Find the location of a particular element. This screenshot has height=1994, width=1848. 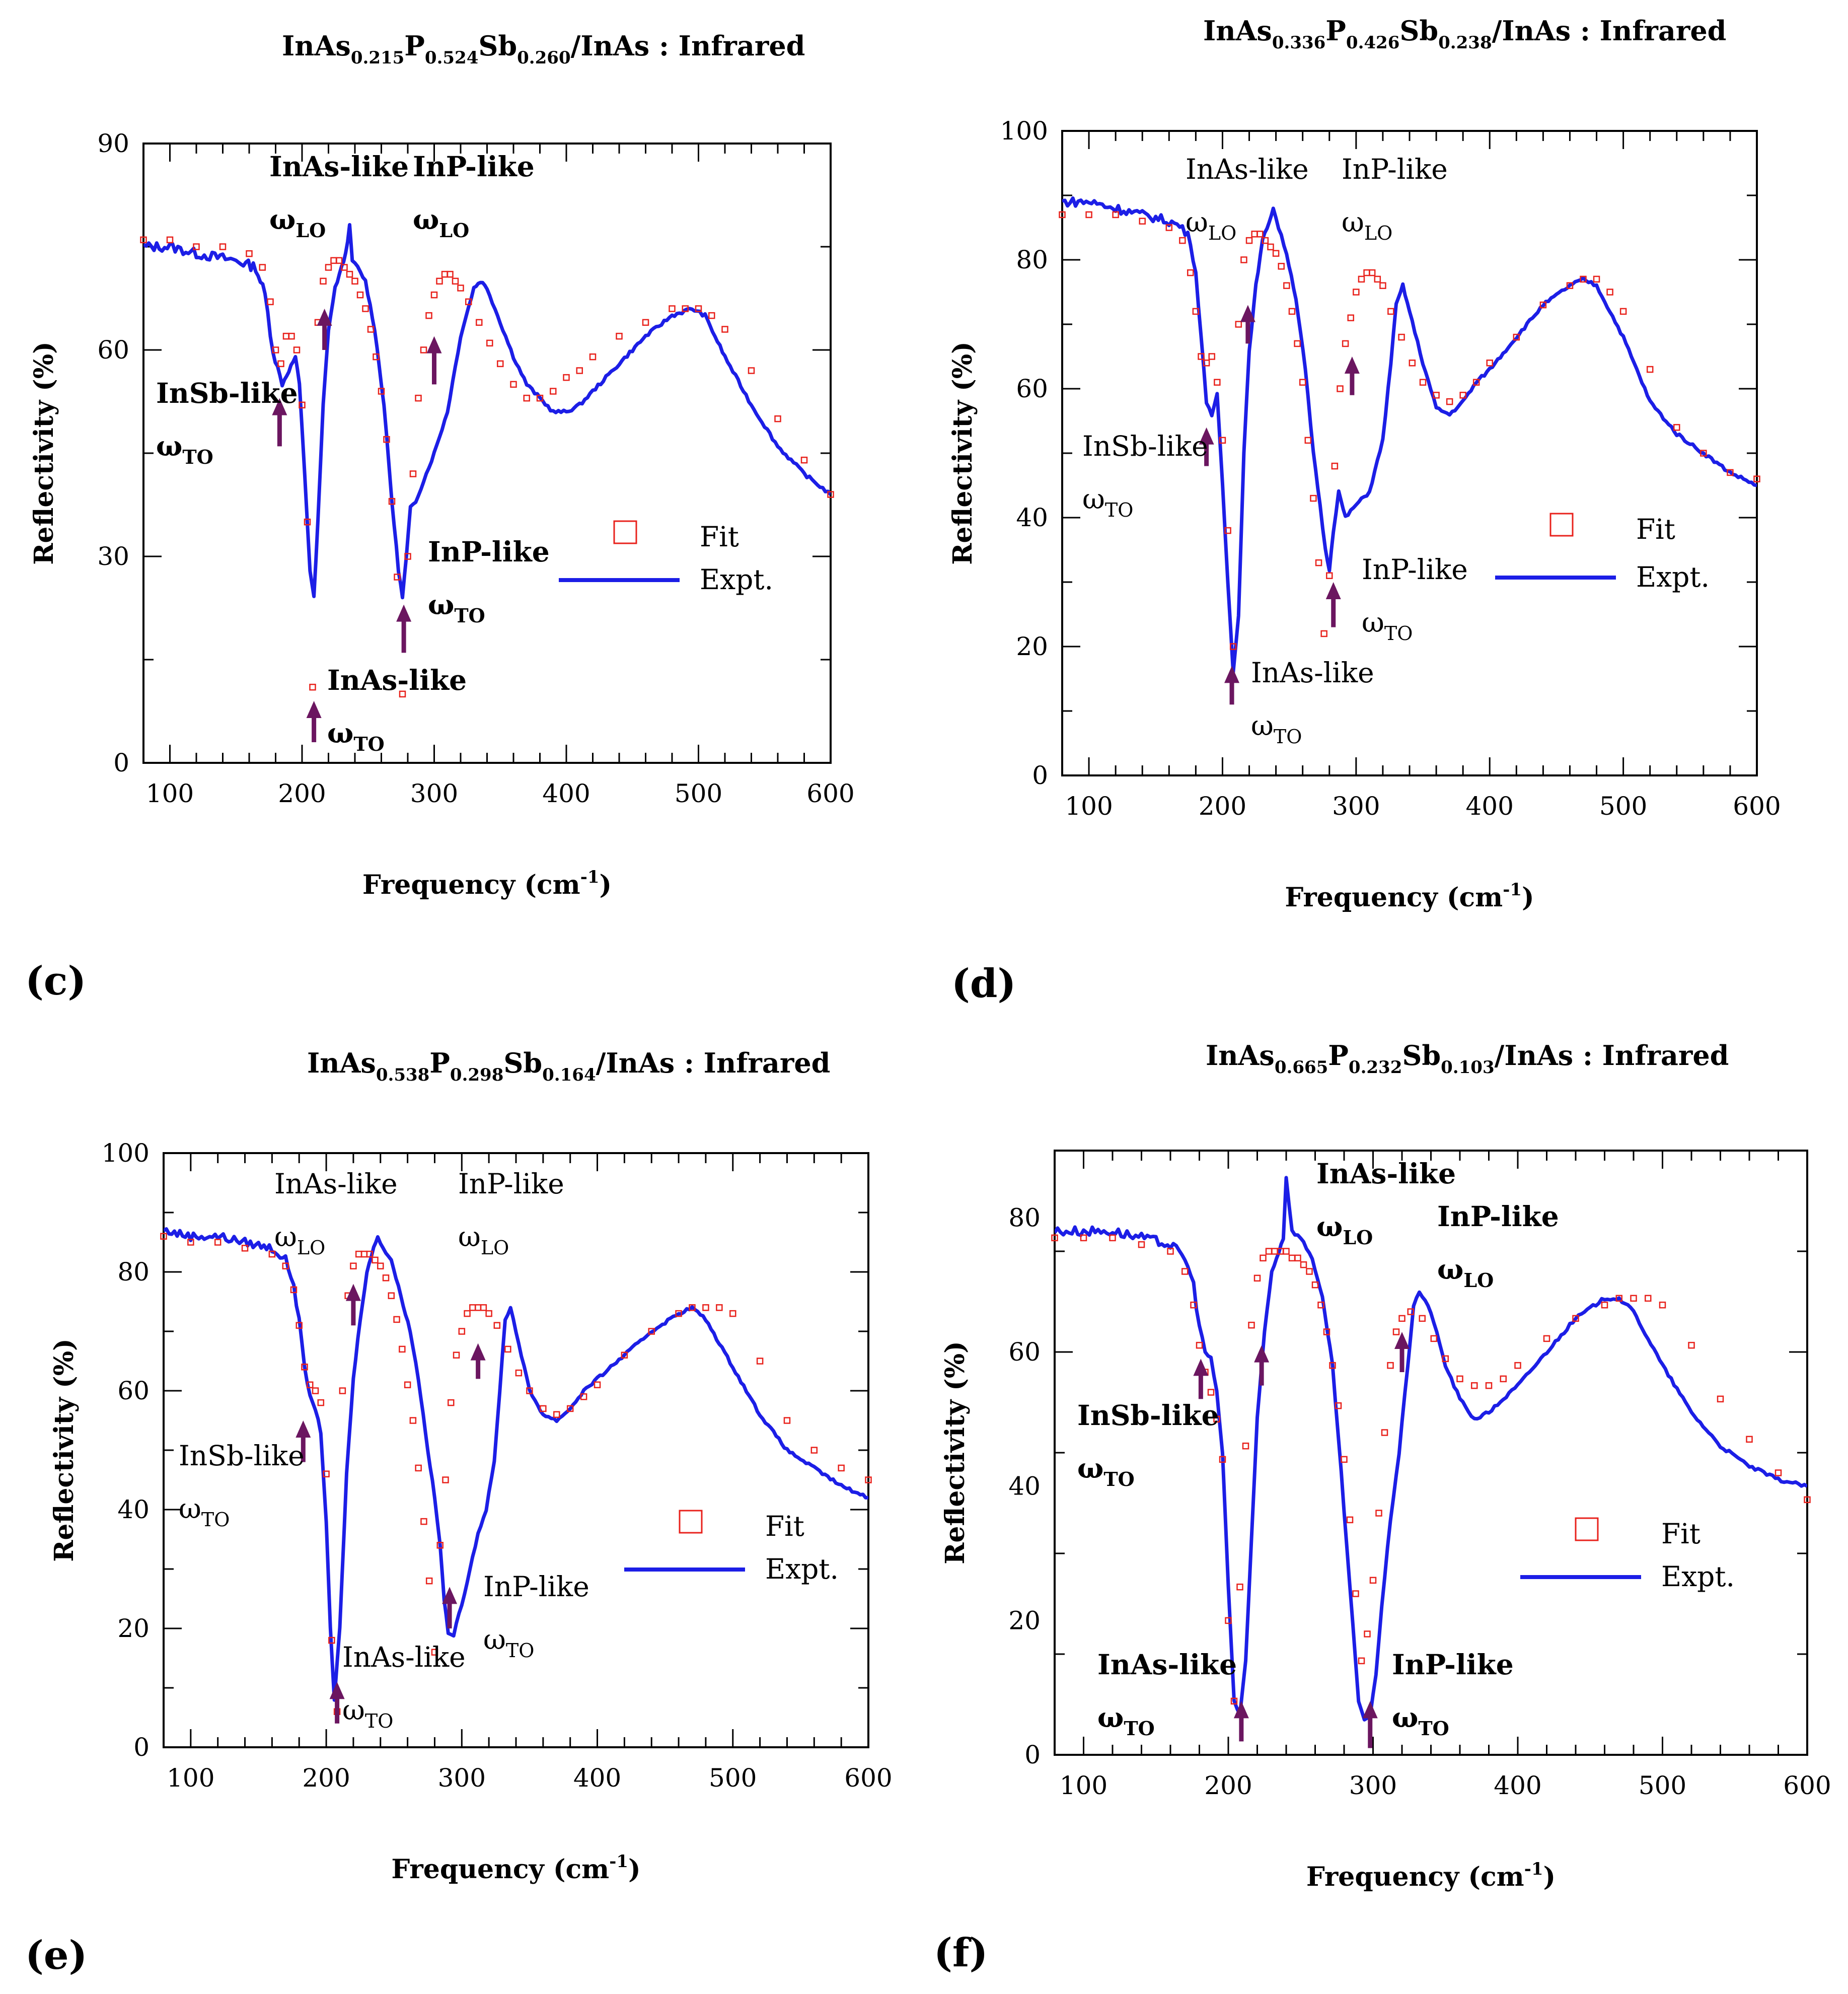

mode-subscript: TO is located at coordinates (368, 744).